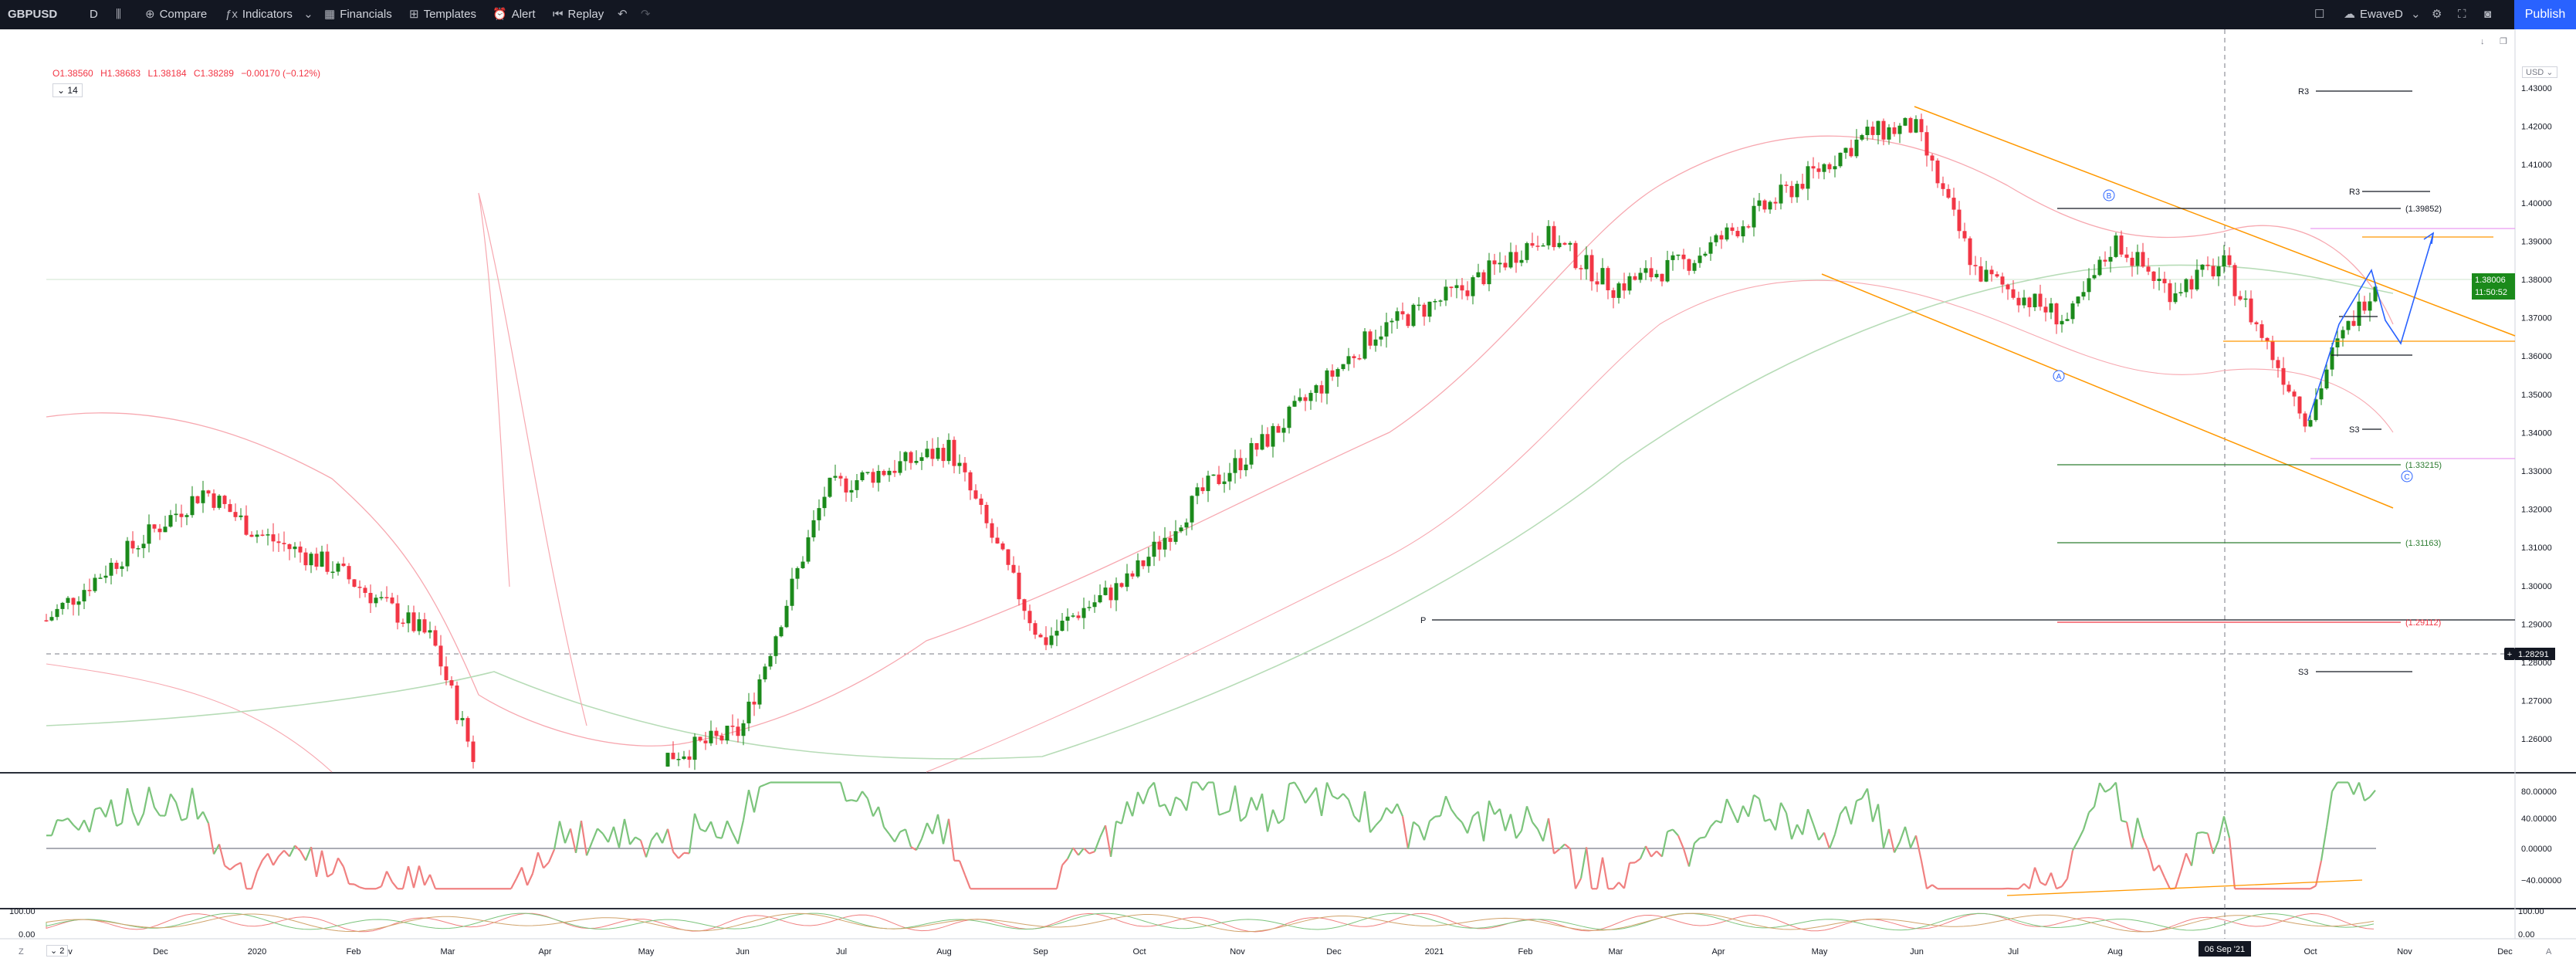 The width and height of the screenshot is (2576, 965). I want to click on fullscreen-icon: ⛶, so click(2462, 14).